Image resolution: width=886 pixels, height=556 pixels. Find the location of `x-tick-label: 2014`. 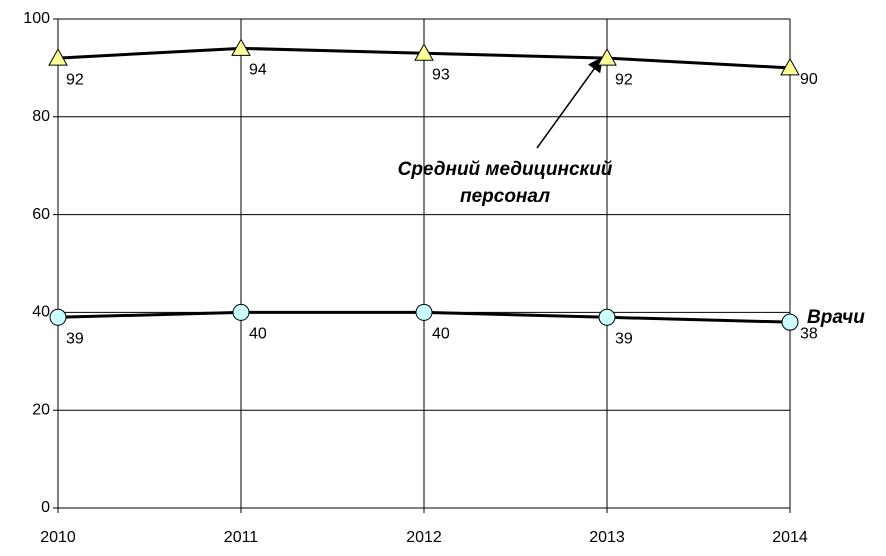

x-tick-label: 2014 is located at coordinates (790, 537).